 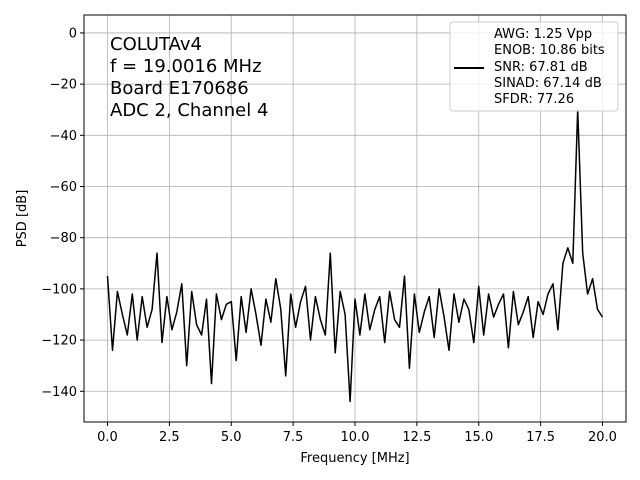 I want to click on y-ticks: 0 −20 −40 −60 −80 −100 −120 −140, so click(x=62, y=213).